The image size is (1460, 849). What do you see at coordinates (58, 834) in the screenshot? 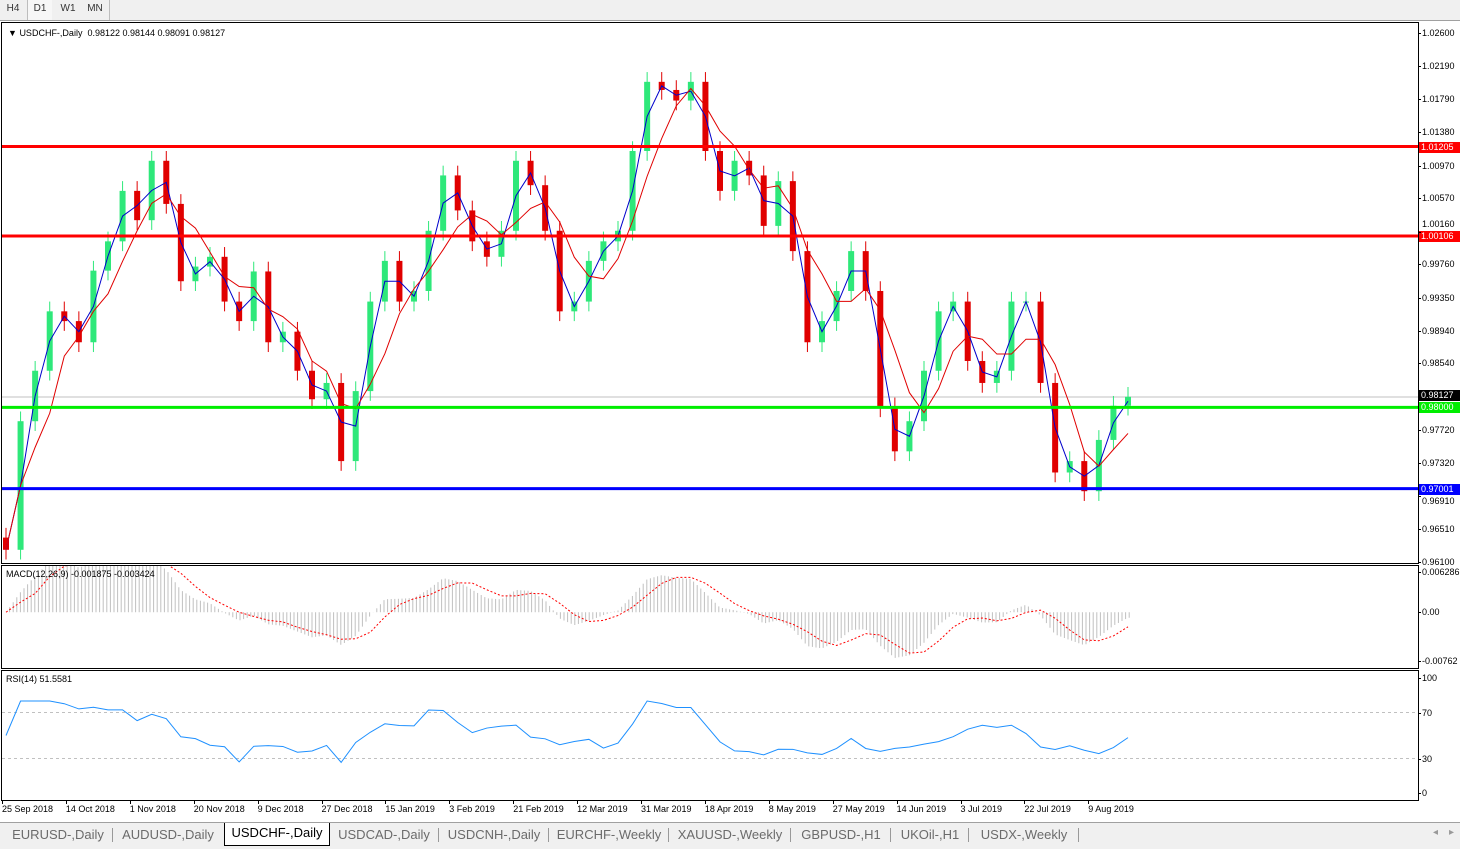
I see `tab-eurusd-daily: EURUSD-,Daily` at bounding box center [58, 834].